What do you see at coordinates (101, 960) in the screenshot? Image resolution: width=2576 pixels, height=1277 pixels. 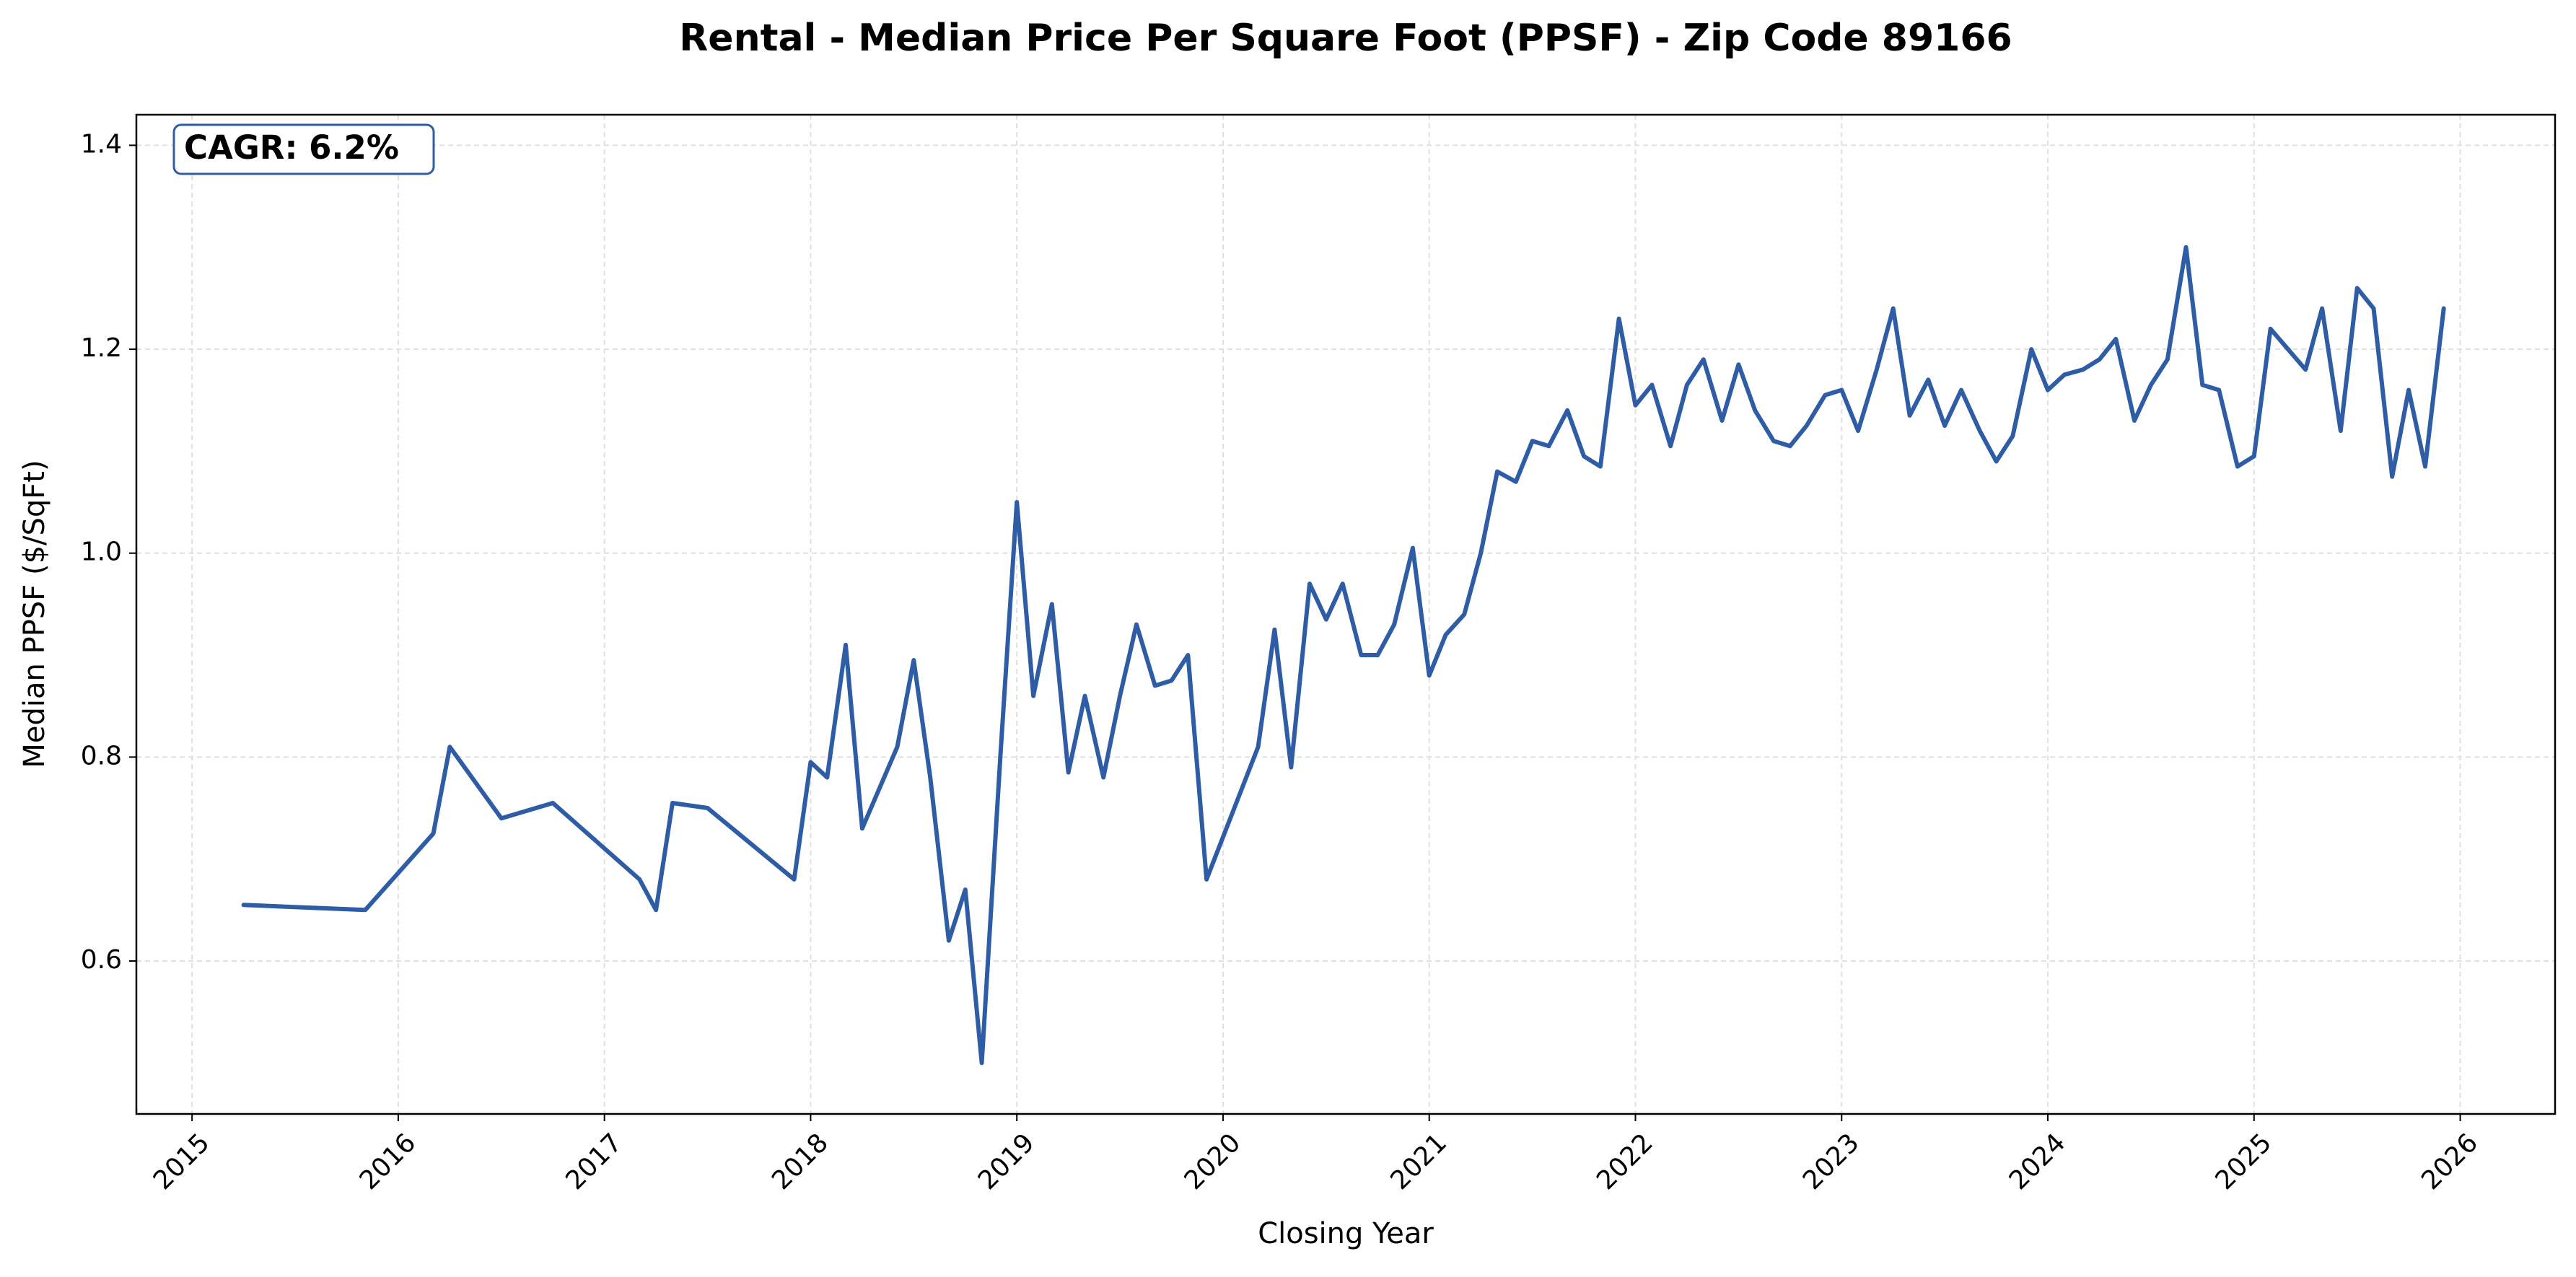 I see `y-tick-label: 0.6` at bounding box center [101, 960].